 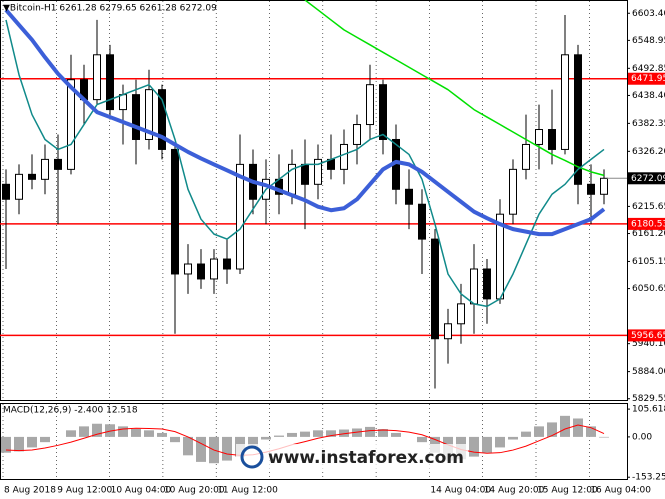 I want to click on y-tick-label: 6105.15, so click(x=648, y=262).